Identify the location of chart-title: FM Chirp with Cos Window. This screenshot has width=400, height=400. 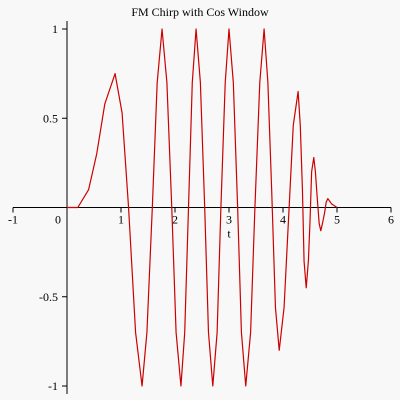
(200, 12).